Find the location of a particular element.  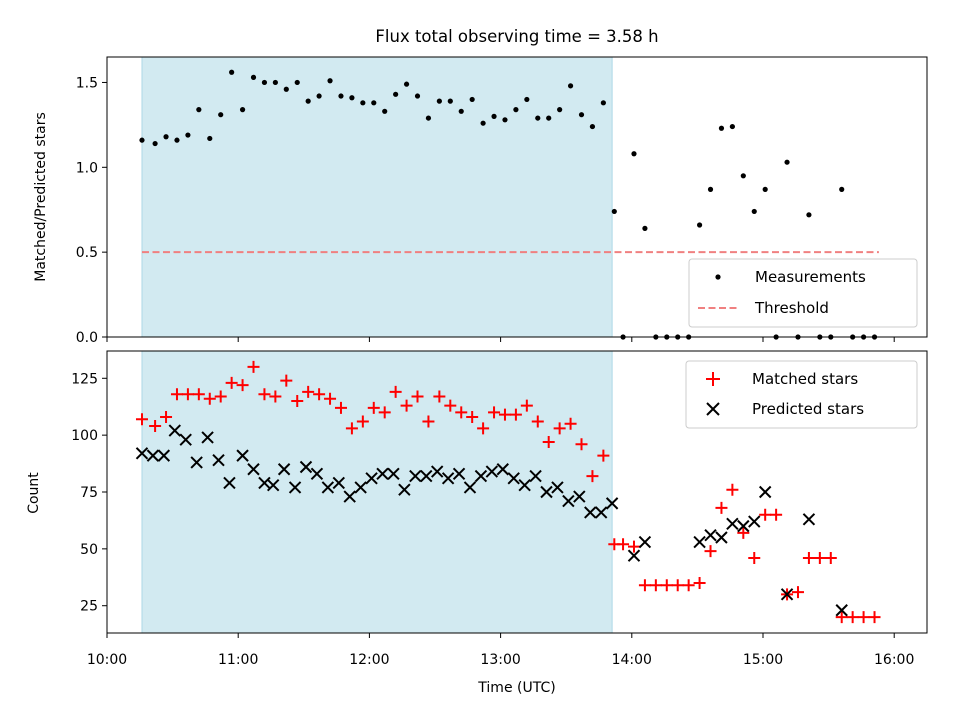

legend-matched-label: Matched stars is located at coordinates (805, 379).